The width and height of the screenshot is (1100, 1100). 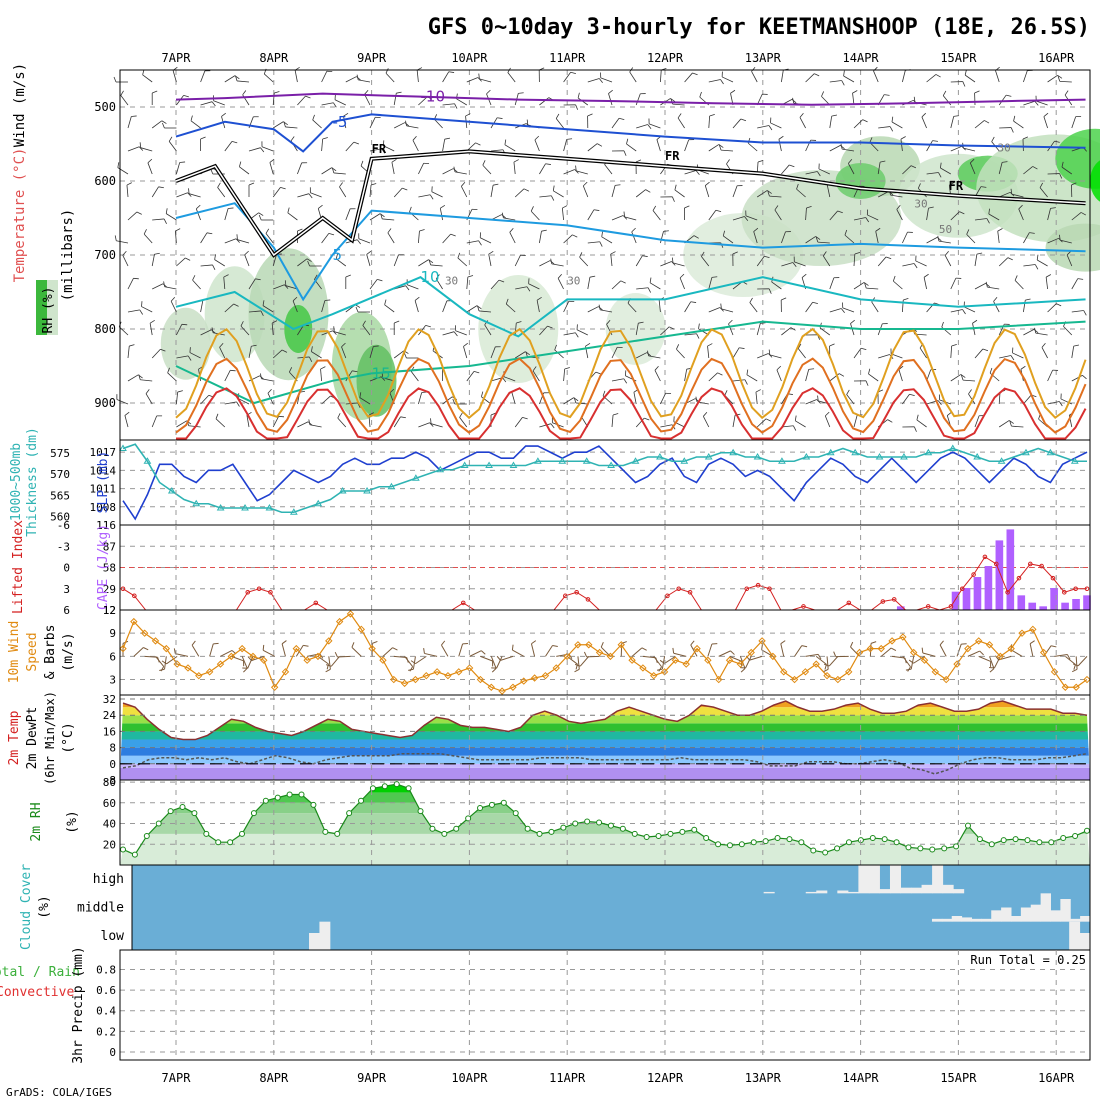 What do you see at coordinates (103, 507) in the screenshot?
I see `slp-tick-label: 1008` at bounding box center [103, 507].